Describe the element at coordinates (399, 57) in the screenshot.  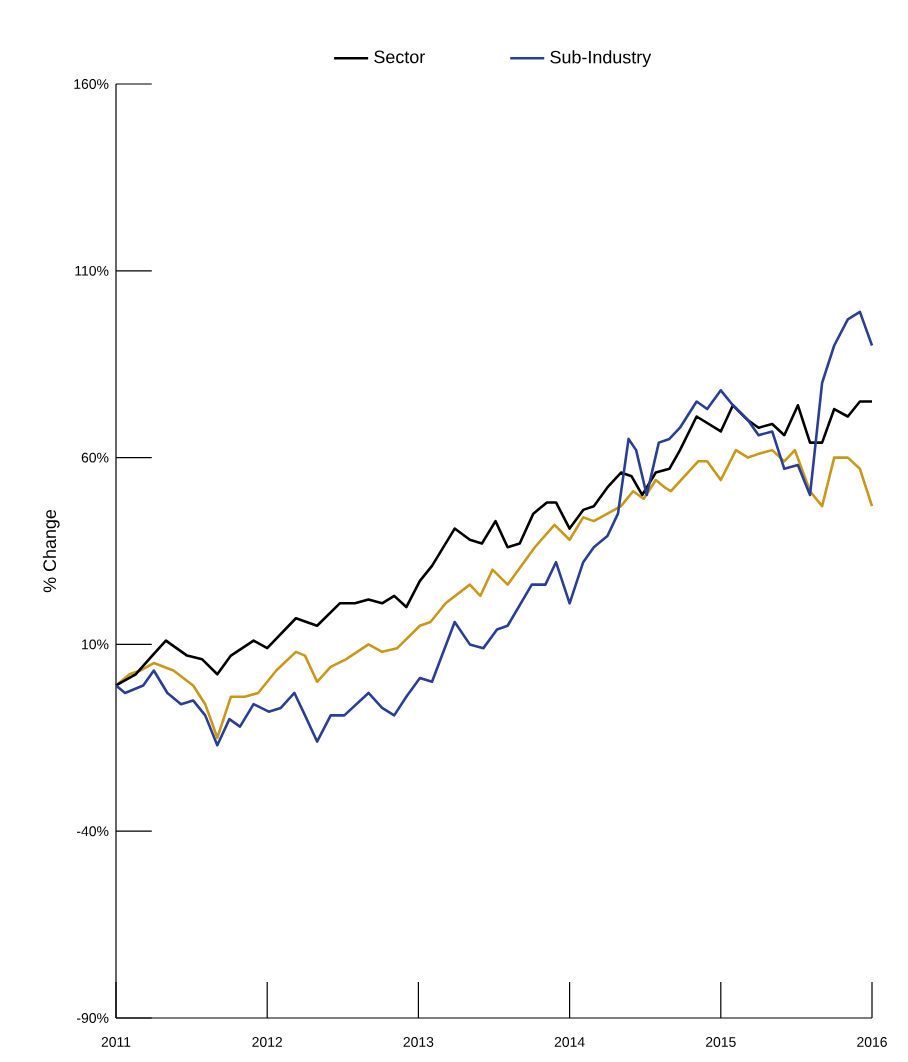
I see `legend-label: Sector` at that location.